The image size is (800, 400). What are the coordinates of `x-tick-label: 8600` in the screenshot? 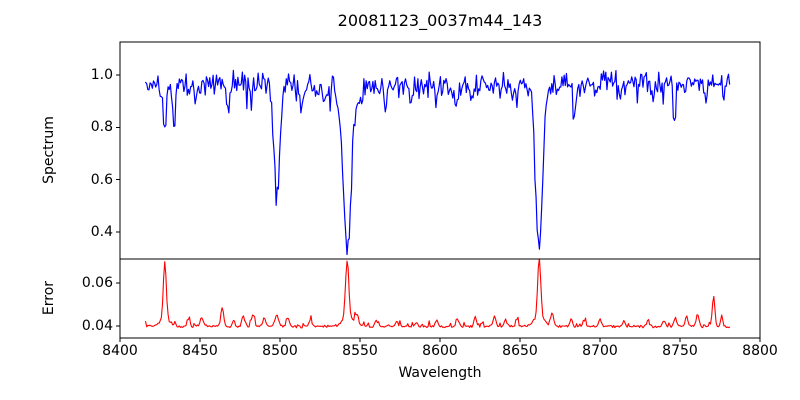 It's located at (440, 351).